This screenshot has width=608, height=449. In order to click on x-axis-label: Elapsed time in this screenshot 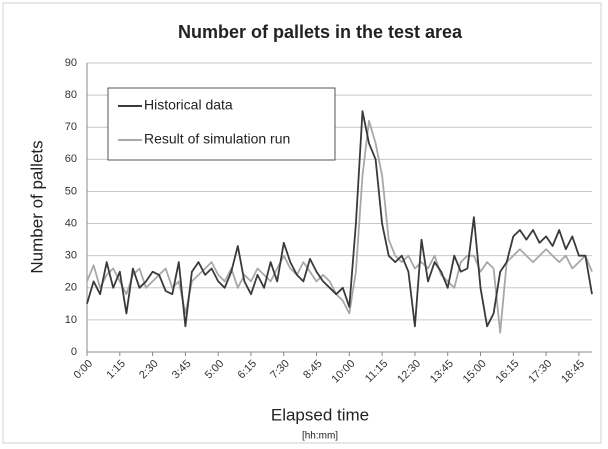, I will do `click(320, 414)`.